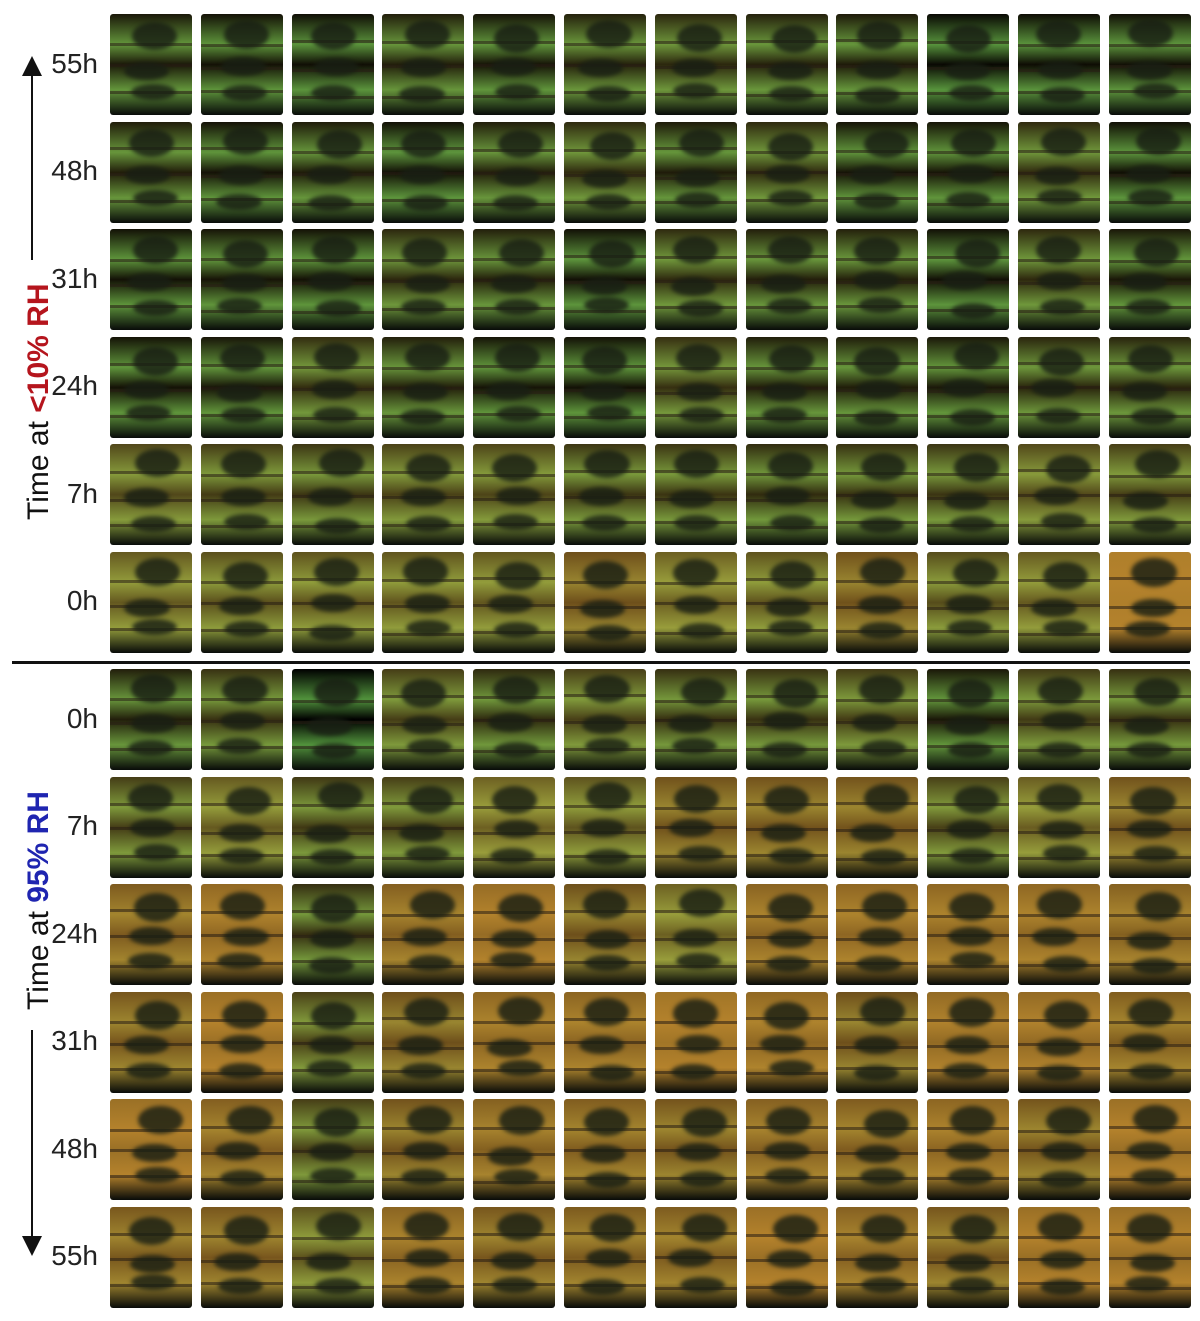 The height and width of the screenshot is (1321, 1200). What do you see at coordinates (38, 956) in the screenshot?
I see `wet-title-prefix: Time at` at bounding box center [38, 956].